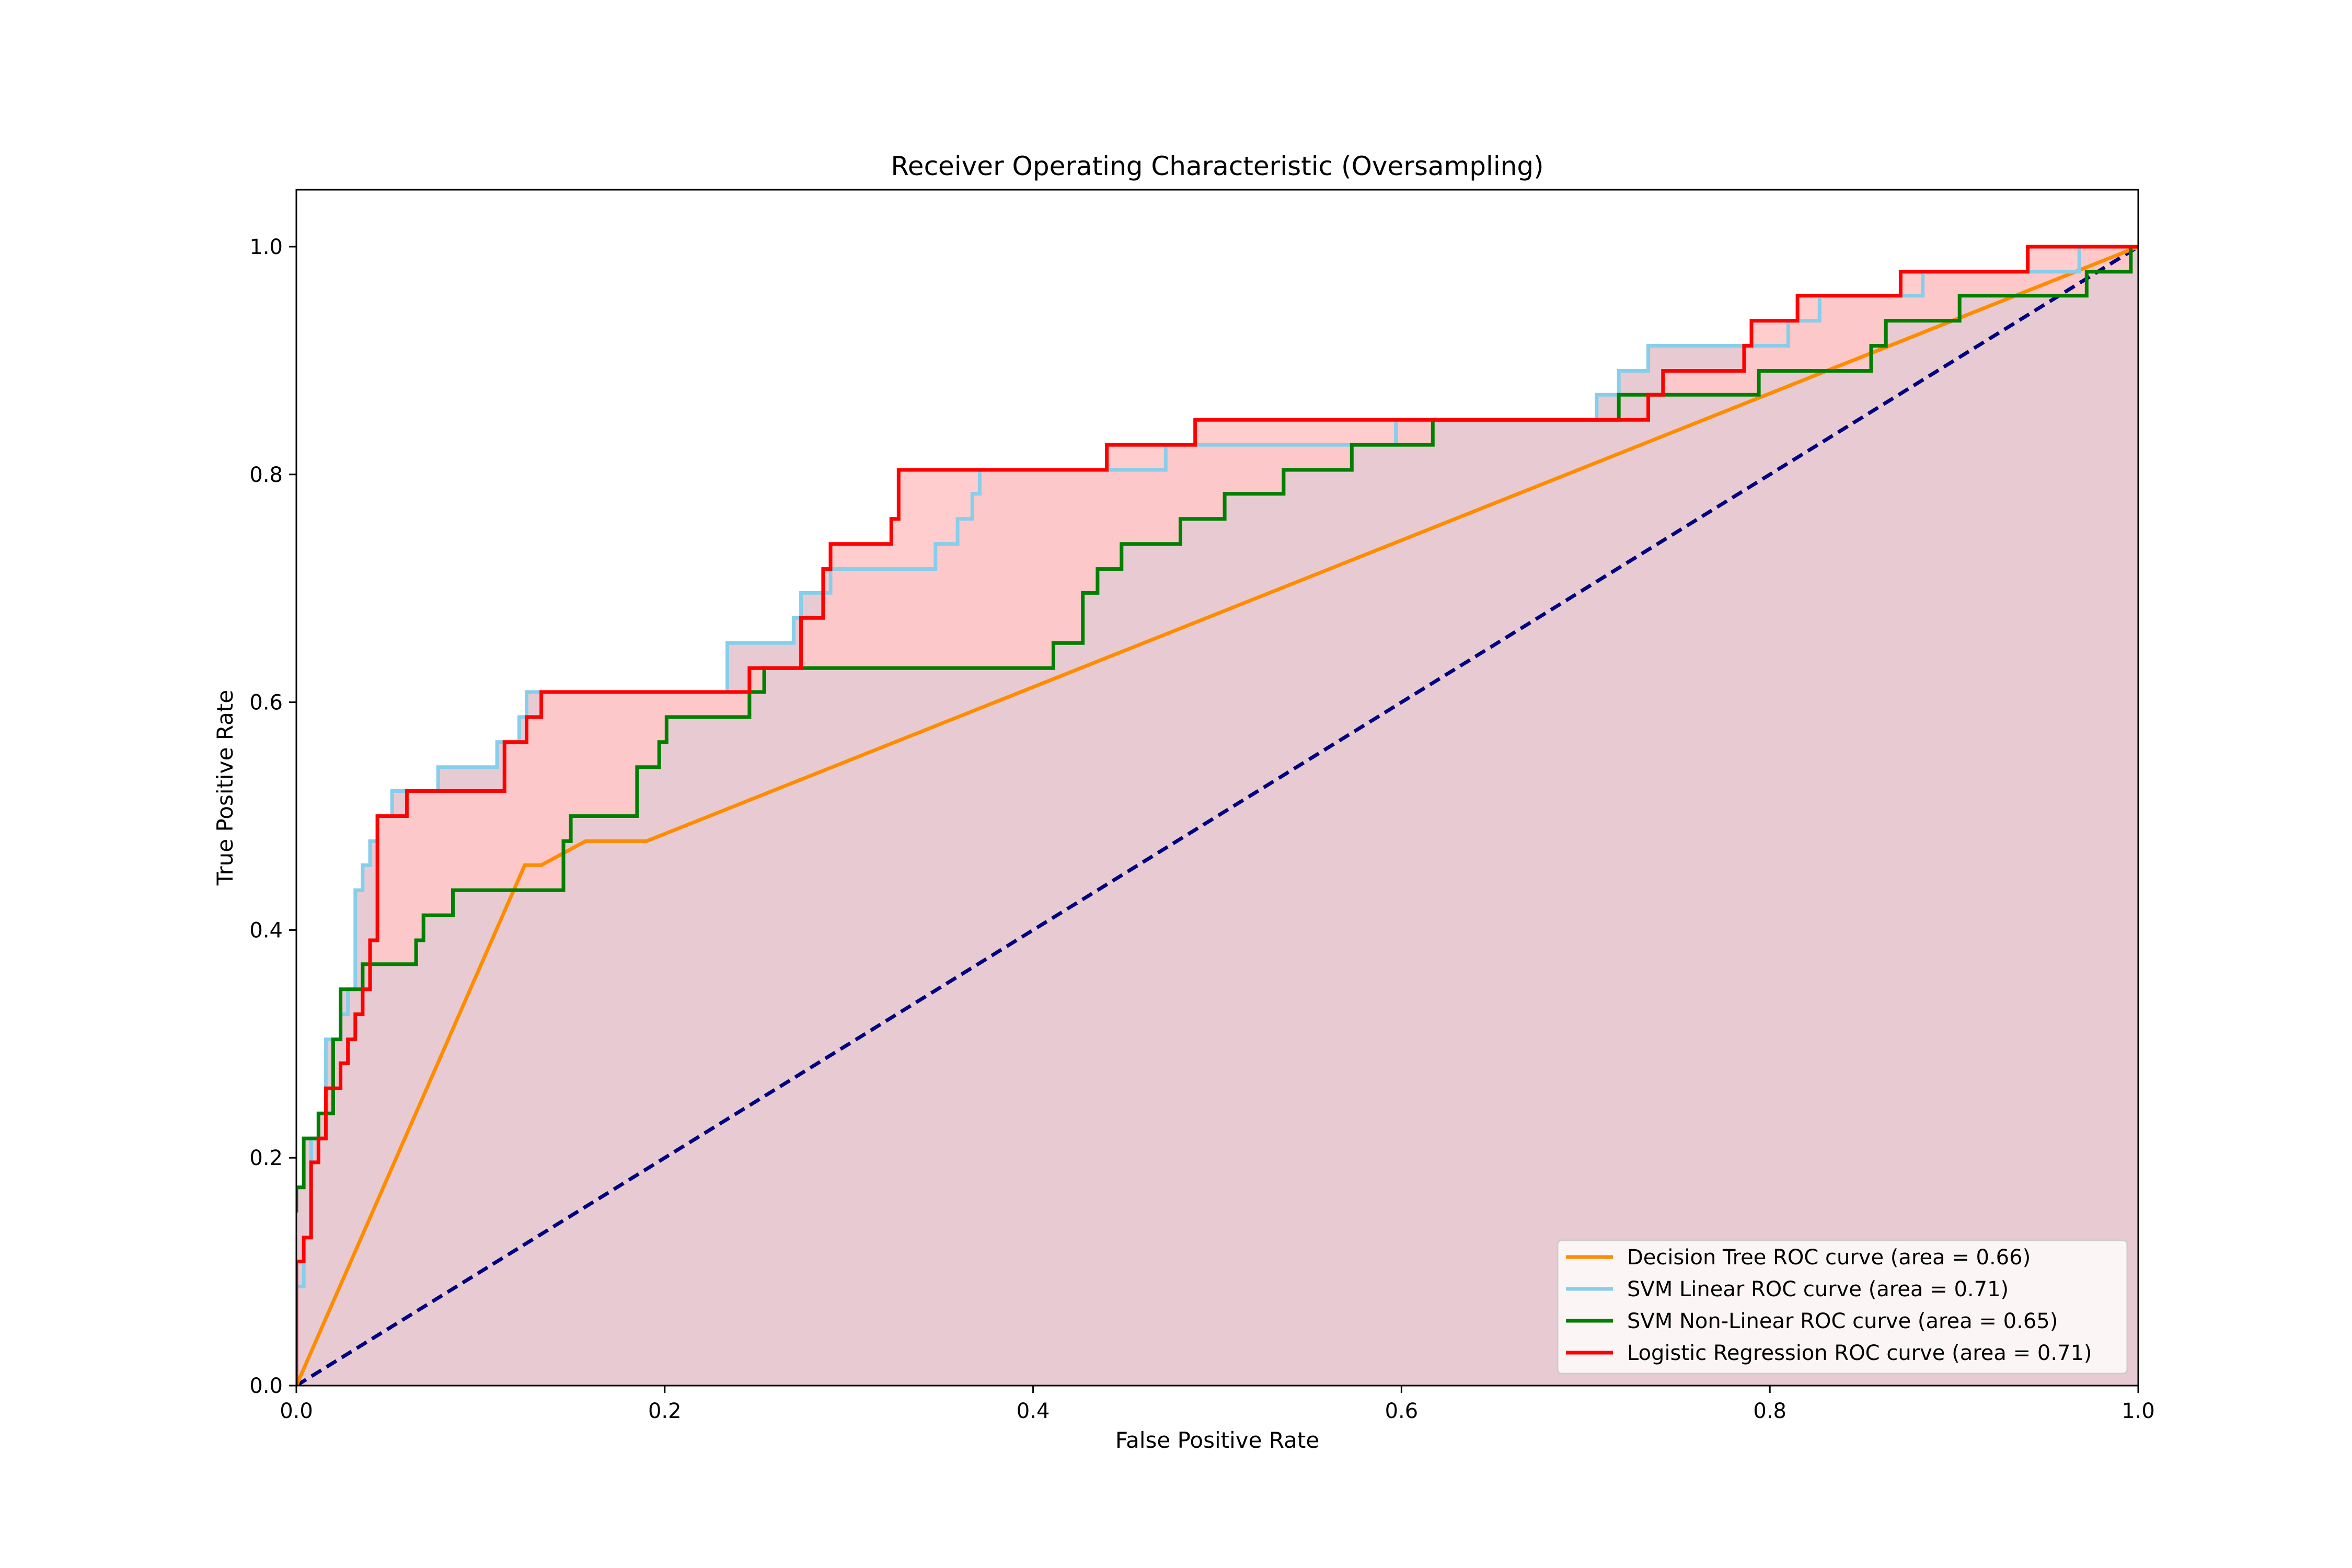  What do you see at coordinates (1217, 1404) in the screenshot?
I see `x-axis-ticks: 0.0 0.2 0.4 0.6 0.8 1.0` at bounding box center [1217, 1404].